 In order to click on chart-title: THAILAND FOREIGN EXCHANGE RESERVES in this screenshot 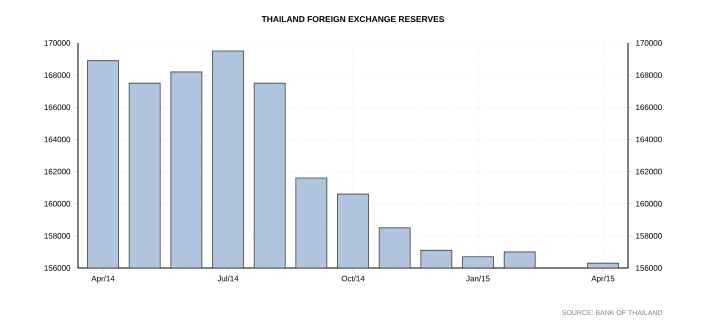, I will do `click(353, 19)`.